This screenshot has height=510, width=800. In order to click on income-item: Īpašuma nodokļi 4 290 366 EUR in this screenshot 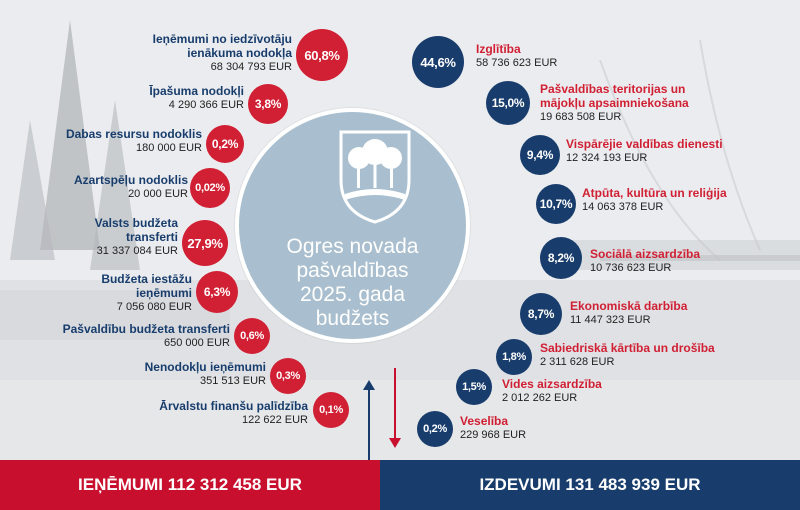, I will do `click(167, 98)`.